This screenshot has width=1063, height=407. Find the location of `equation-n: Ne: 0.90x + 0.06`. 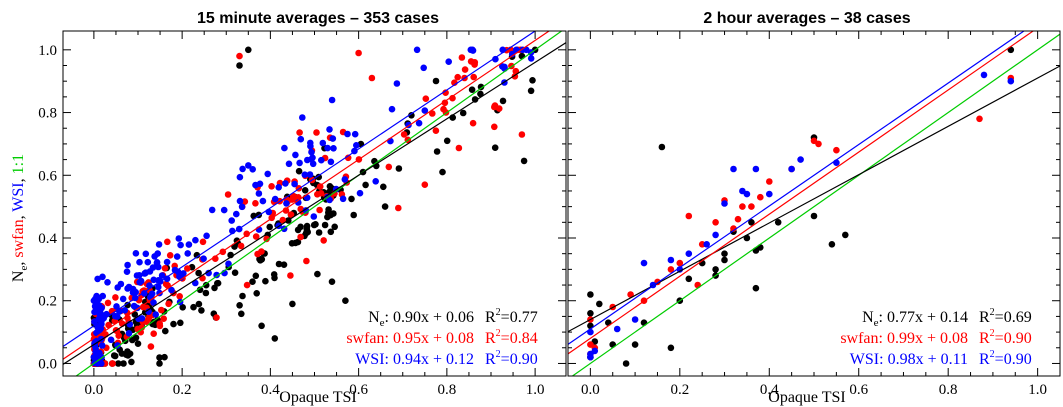

equation-n: Ne: 0.90x + 0.06 is located at coordinates (421, 319).